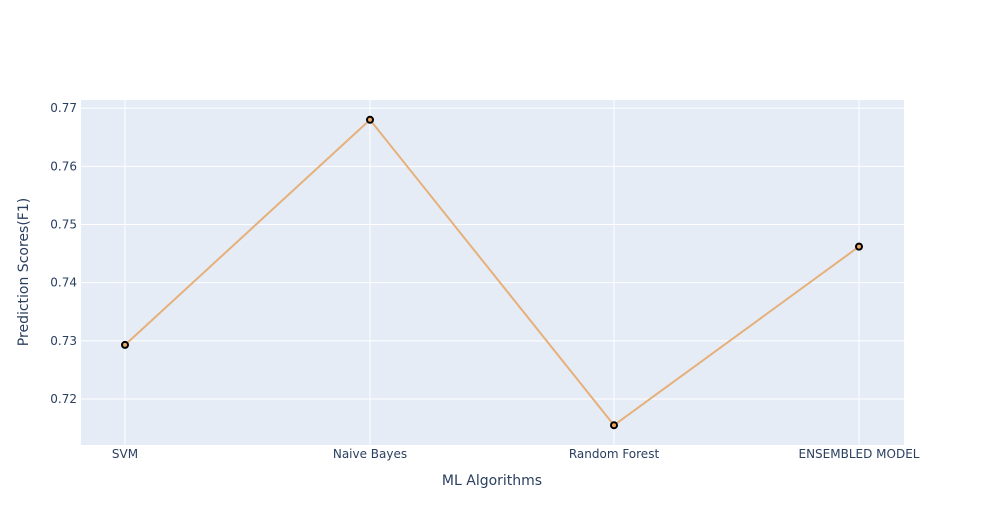 Image resolution: width=983 pixels, height=530 pixels. What do you see at coordinates (63, 283) in the screenshot?
I see `y-tick-label: 0.74` at bounding box center [63, 283].